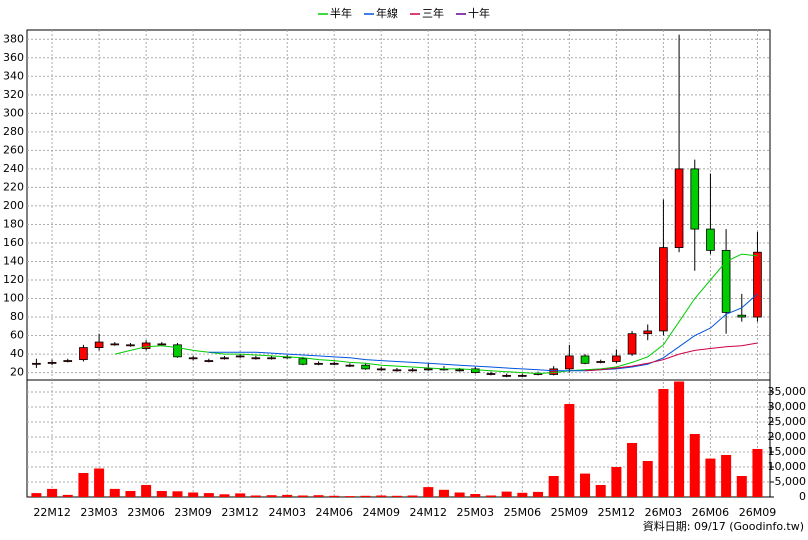 Image resolution: width=808 pixels, height=540 pixels. Describe the element at coordinates (99, 512) in the screenshot. I see `x-tick-label: 23M03` at that location.